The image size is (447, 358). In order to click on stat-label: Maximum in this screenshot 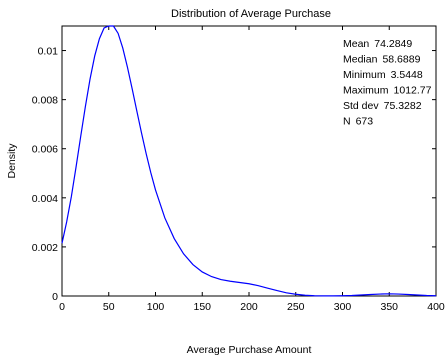, I will do `click(366, 91)`.